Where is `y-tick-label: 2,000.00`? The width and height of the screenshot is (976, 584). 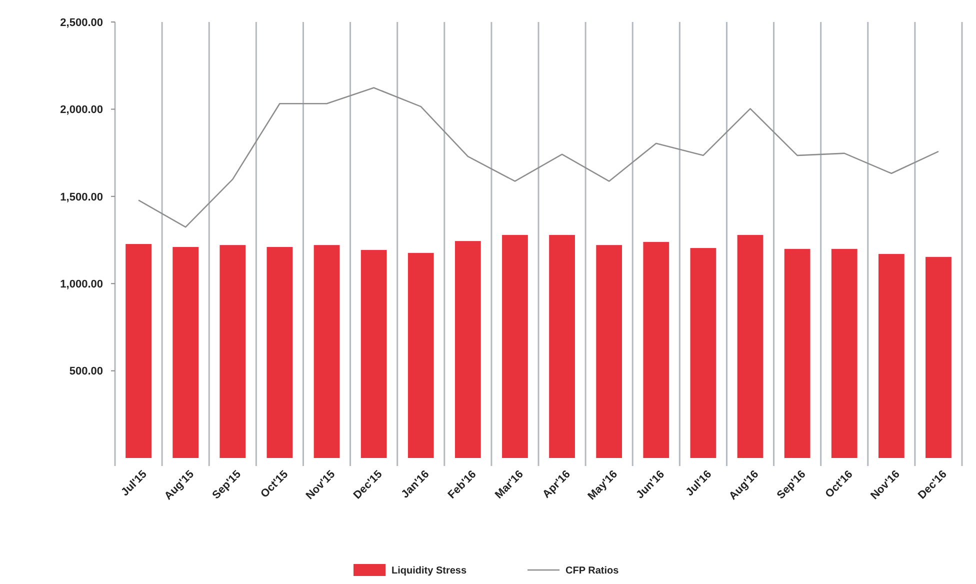 y-tick-label: 2,000.00 is located at coordinates (81, 110).